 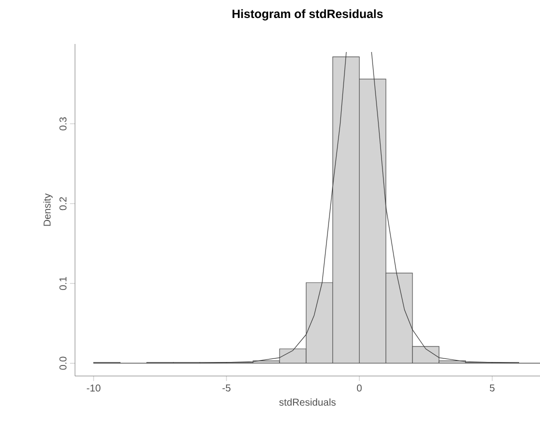 I want to click on x-tick-label: -5, so click(x=226, y=388).